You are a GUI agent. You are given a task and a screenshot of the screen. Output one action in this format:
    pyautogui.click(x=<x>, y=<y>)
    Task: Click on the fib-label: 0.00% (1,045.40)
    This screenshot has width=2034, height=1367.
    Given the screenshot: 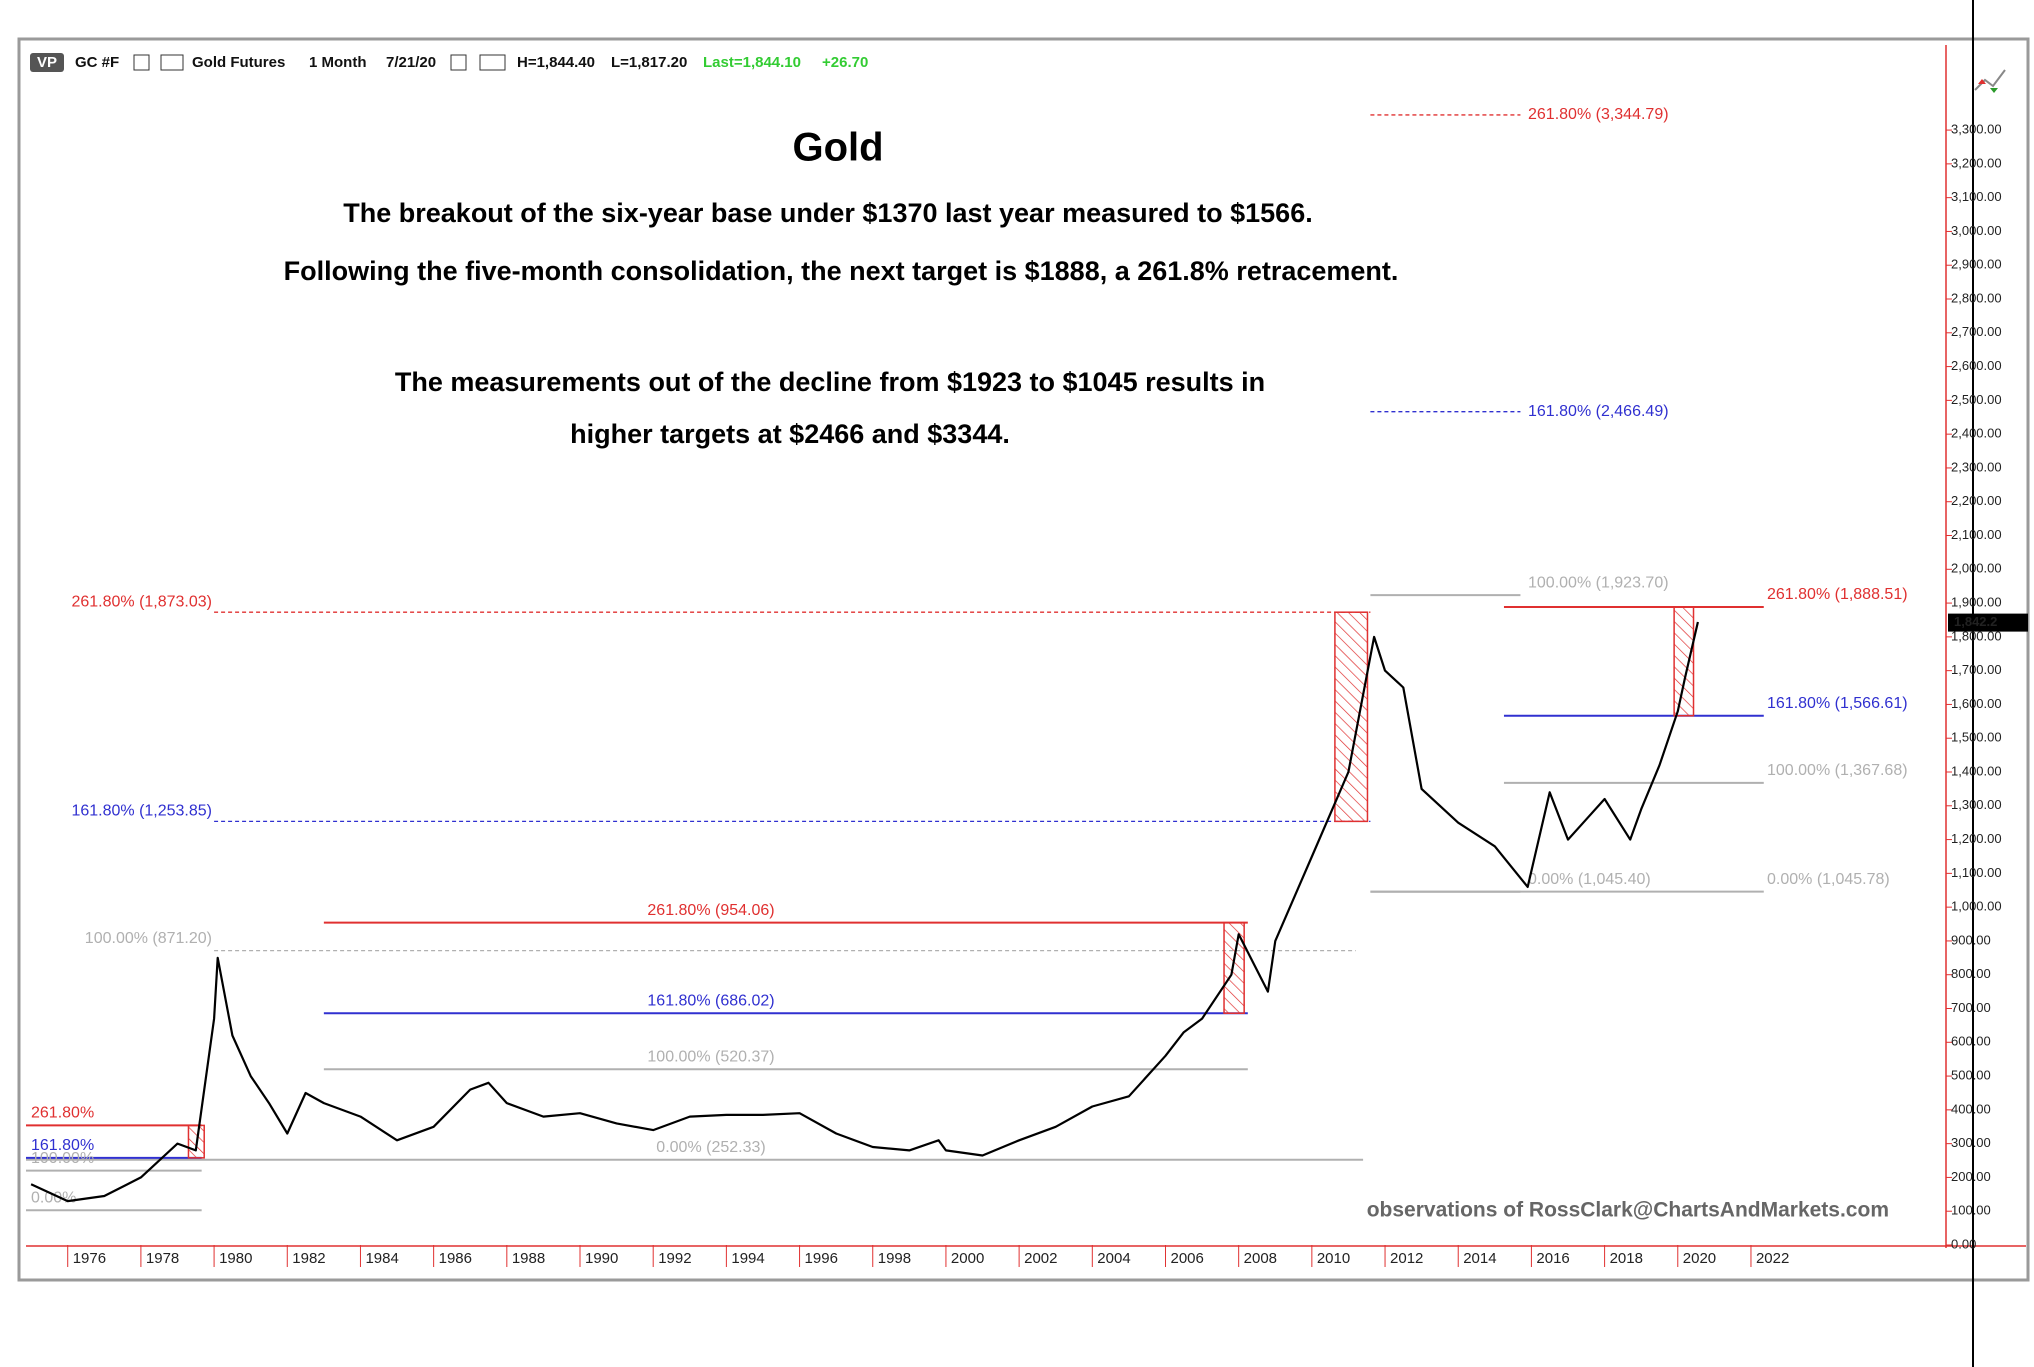 What is the action you would take?
    pyautogui.click(x=1589, y=879)
    